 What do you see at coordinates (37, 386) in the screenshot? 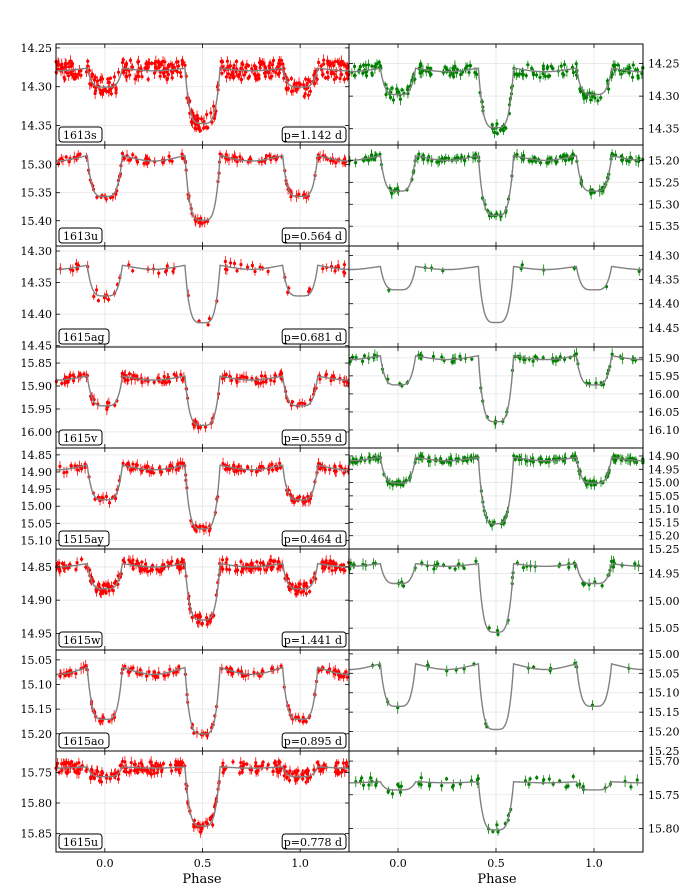
I see `y-tick-label: 15.90` at bounding box center [37, 386].